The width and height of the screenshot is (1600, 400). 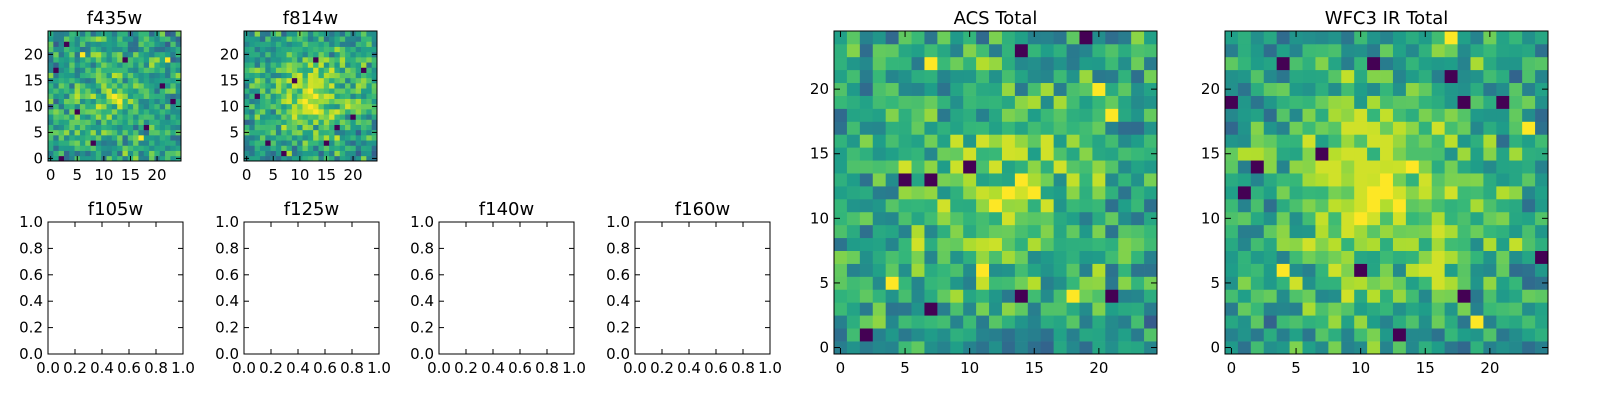 I want to click on axes-frame, so click(x=702, y=288).